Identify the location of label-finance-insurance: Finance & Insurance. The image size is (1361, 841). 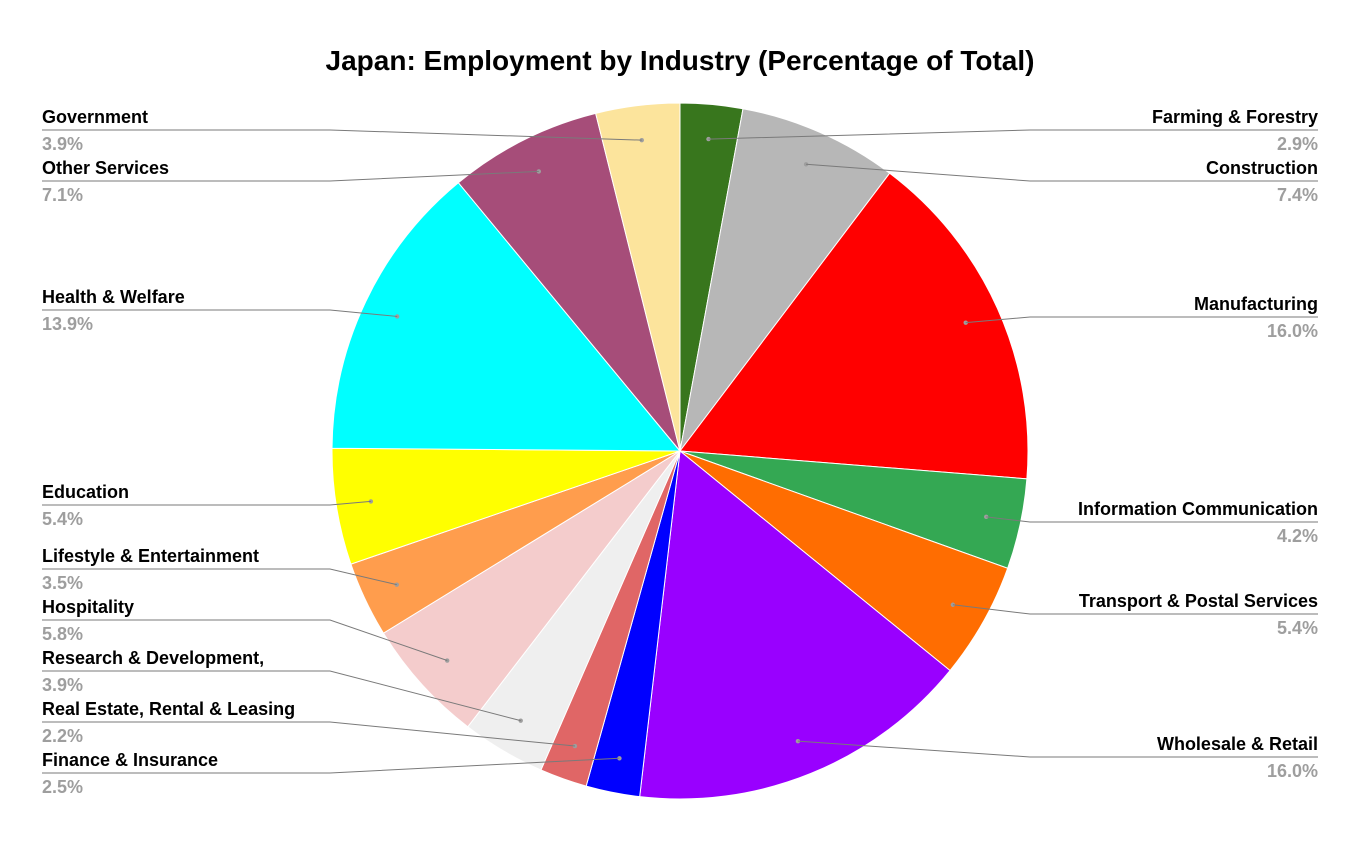
(130, 760).